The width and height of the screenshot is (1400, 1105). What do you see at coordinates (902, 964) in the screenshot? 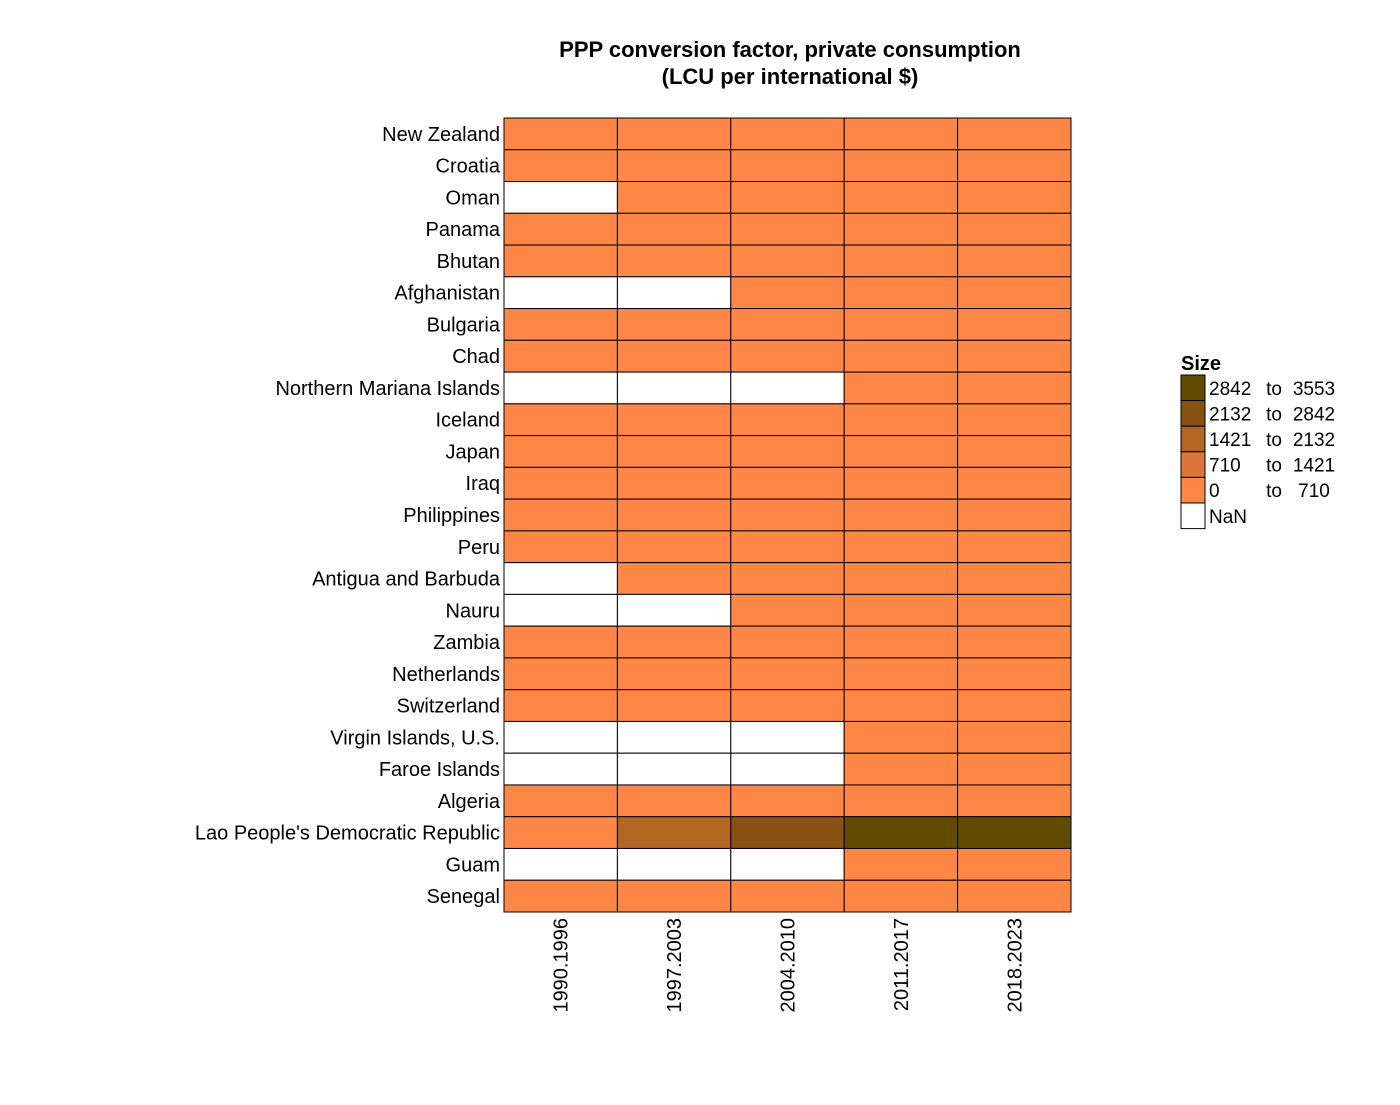
I see `column-label: 2011.2017` at bounding box center [902, 964].